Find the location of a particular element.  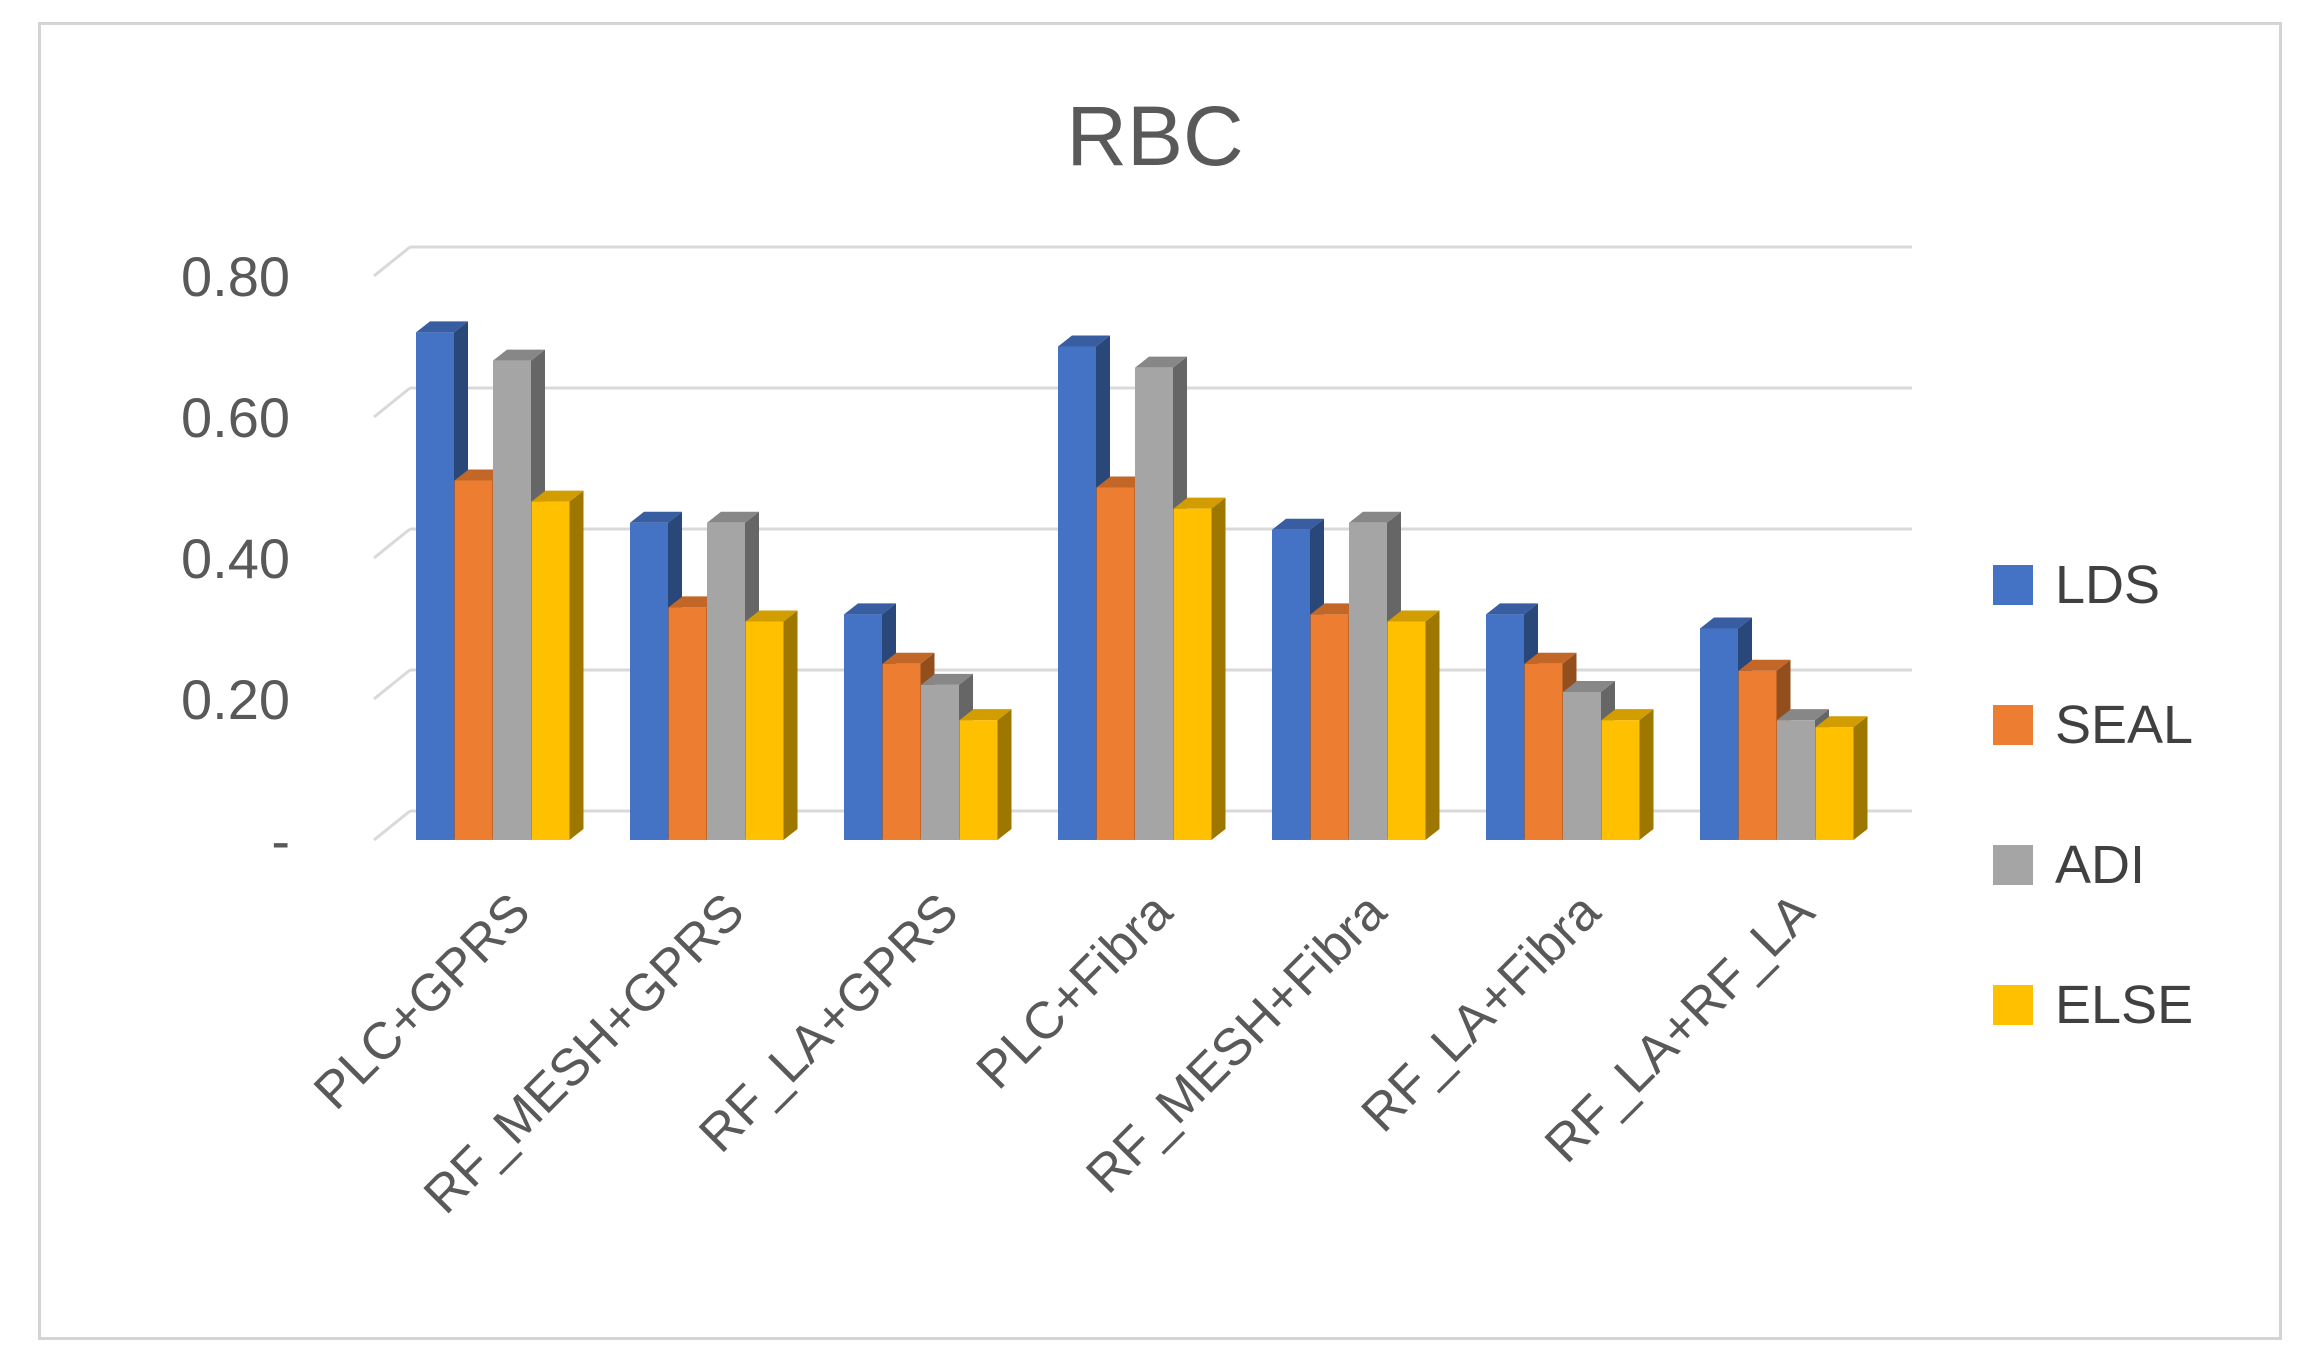

legend-swatch-lds is located at coordinates (2013, 585).